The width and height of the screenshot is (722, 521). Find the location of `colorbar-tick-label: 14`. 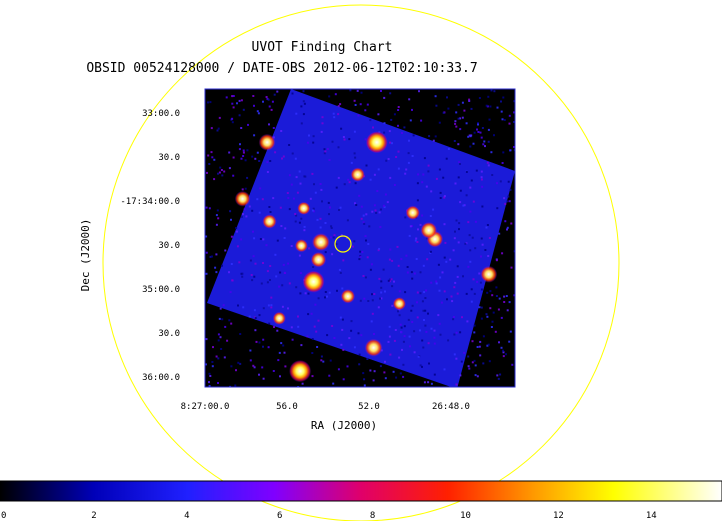

colorbar-tick-label: 14 is located at coordinates (651, 516).